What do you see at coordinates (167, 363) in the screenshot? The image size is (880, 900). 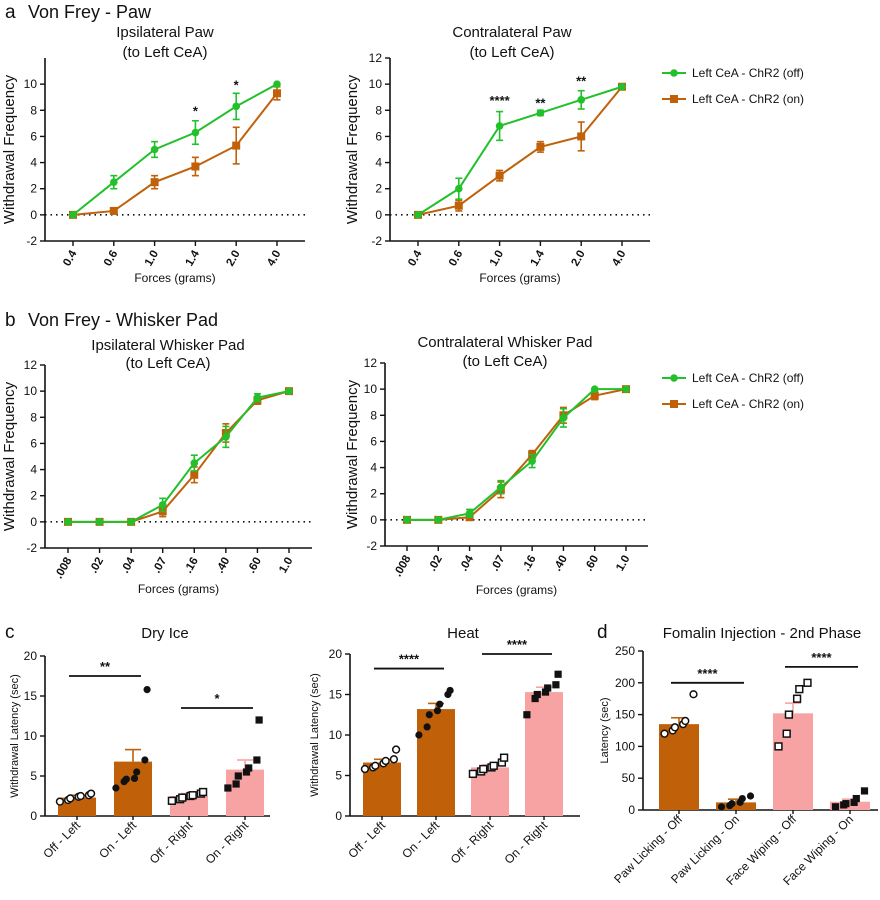 I see `b1-title-line: (to Left CeA)` at bounding box center [167, 363].